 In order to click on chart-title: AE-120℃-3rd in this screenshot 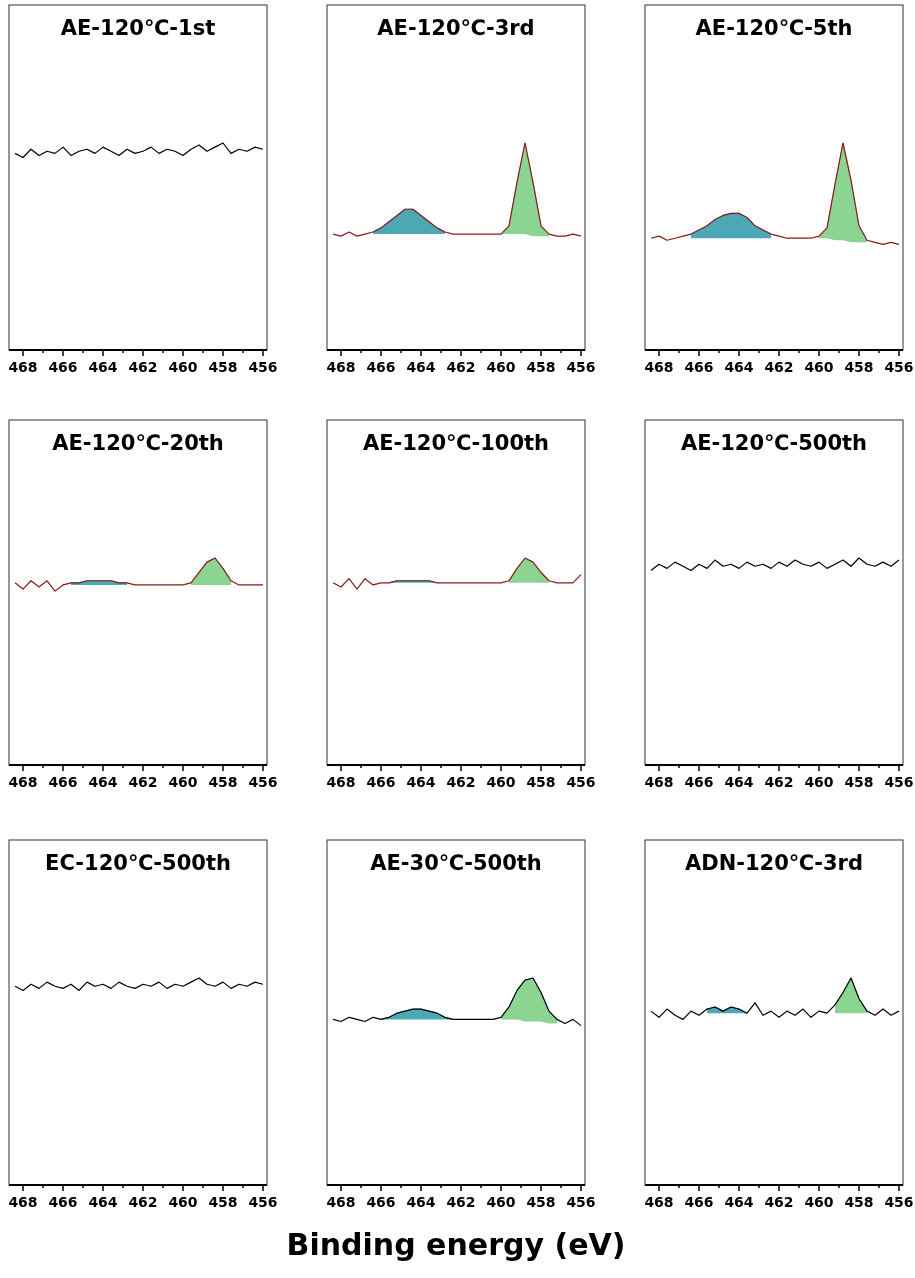, I will do `click(456, 28)`.